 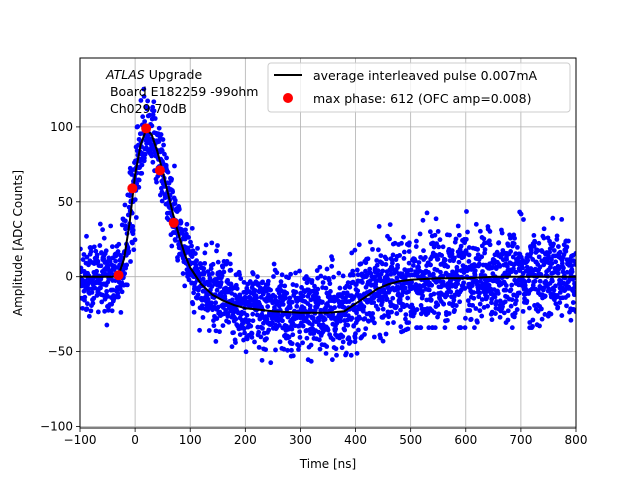 I want to click on x-axis-label: Time [ns], so click(x=327, y=464).